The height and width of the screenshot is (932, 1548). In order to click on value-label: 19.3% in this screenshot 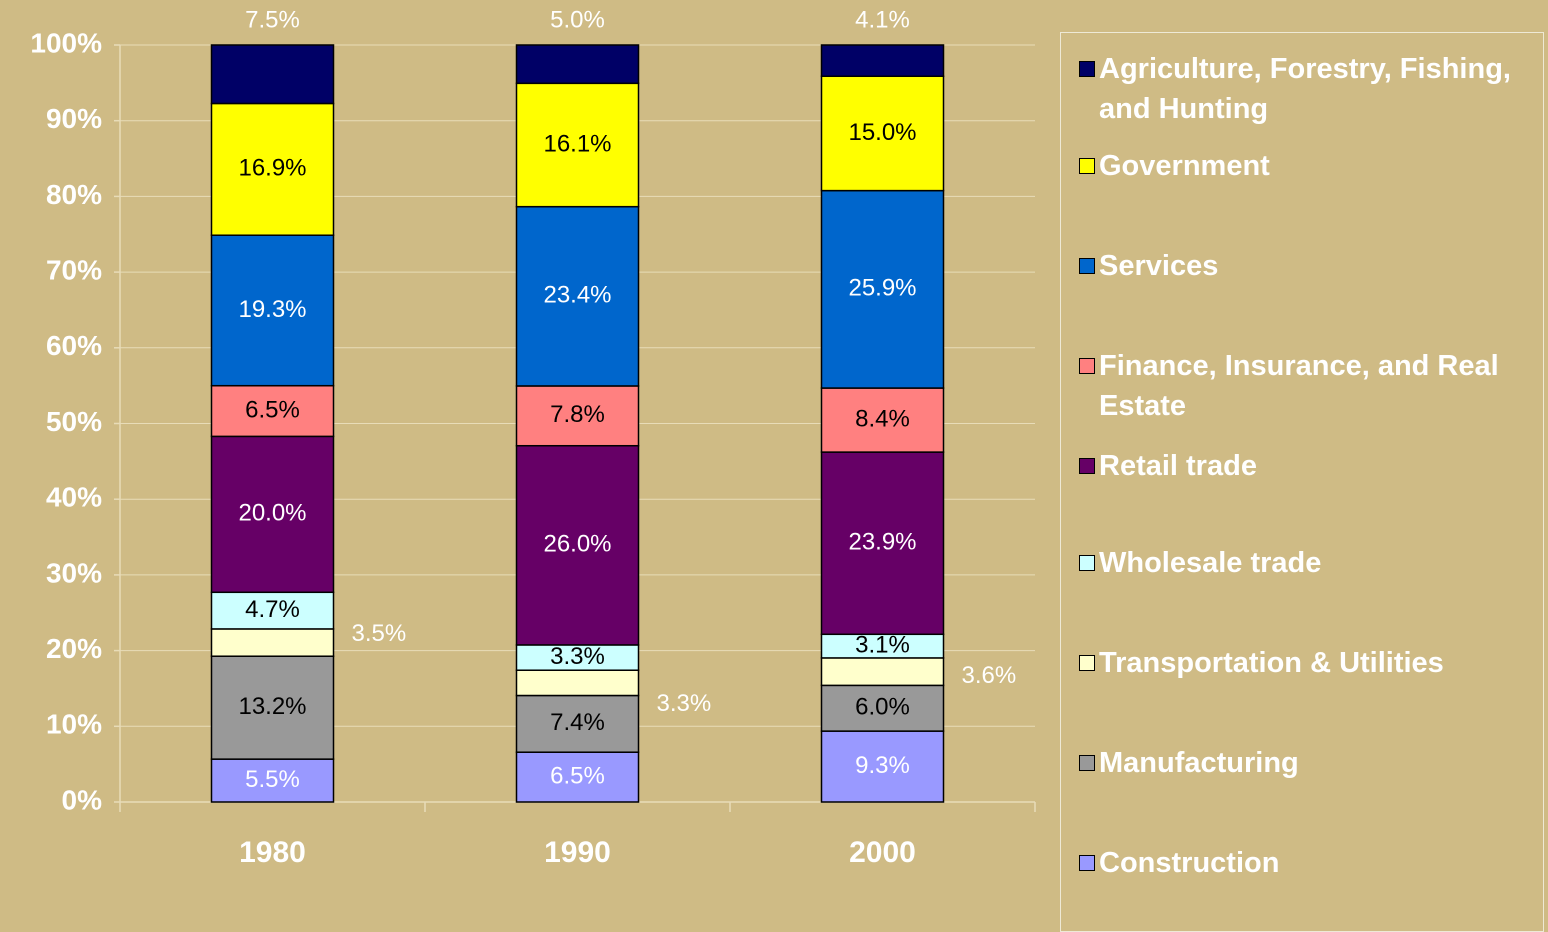, I will do `click(272, 309)`.